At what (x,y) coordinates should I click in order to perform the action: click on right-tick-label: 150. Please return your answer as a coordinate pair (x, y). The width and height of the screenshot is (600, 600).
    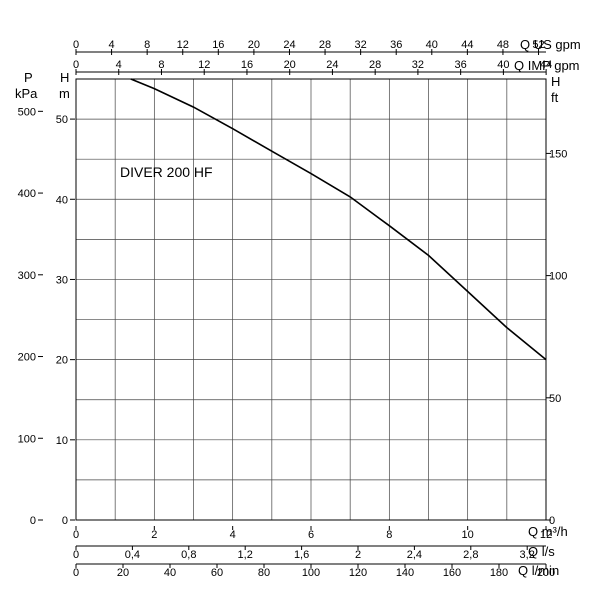
    Looking at the image, I should click on (558, 154).